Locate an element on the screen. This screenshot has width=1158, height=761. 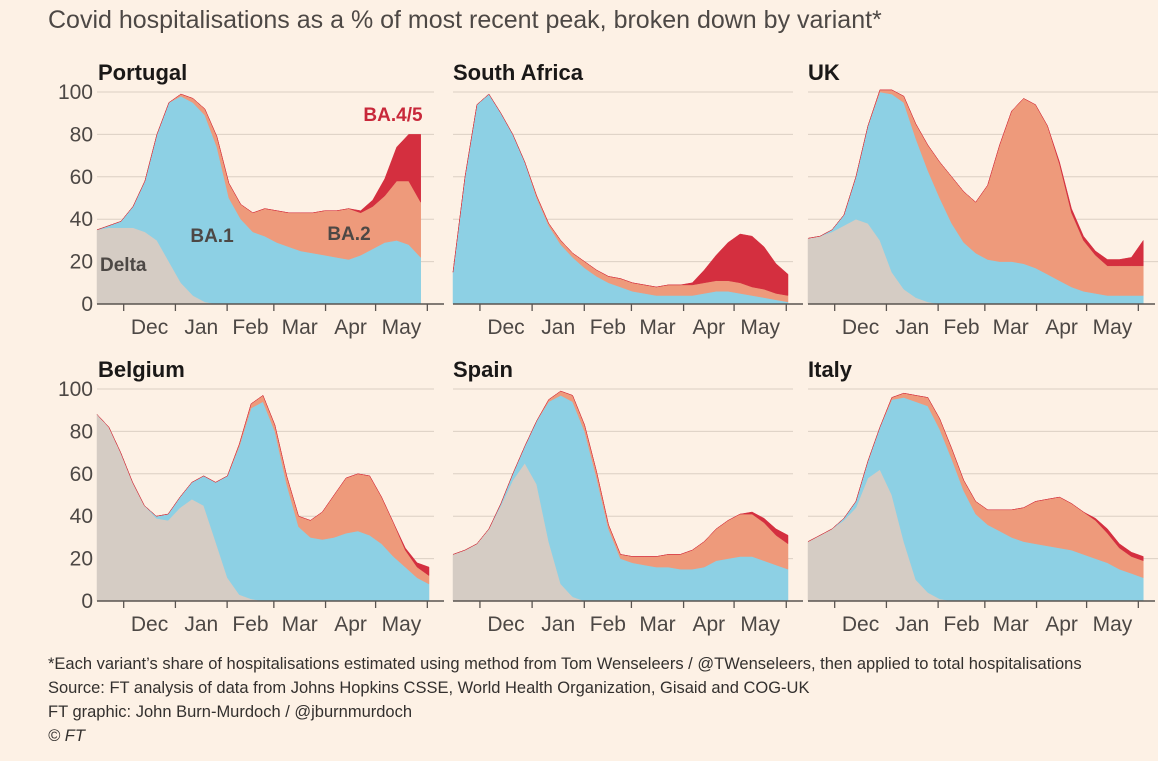
panel-spain: Dec Jan Feb Mar Apr May Spain is located at coordinates (627, 496).